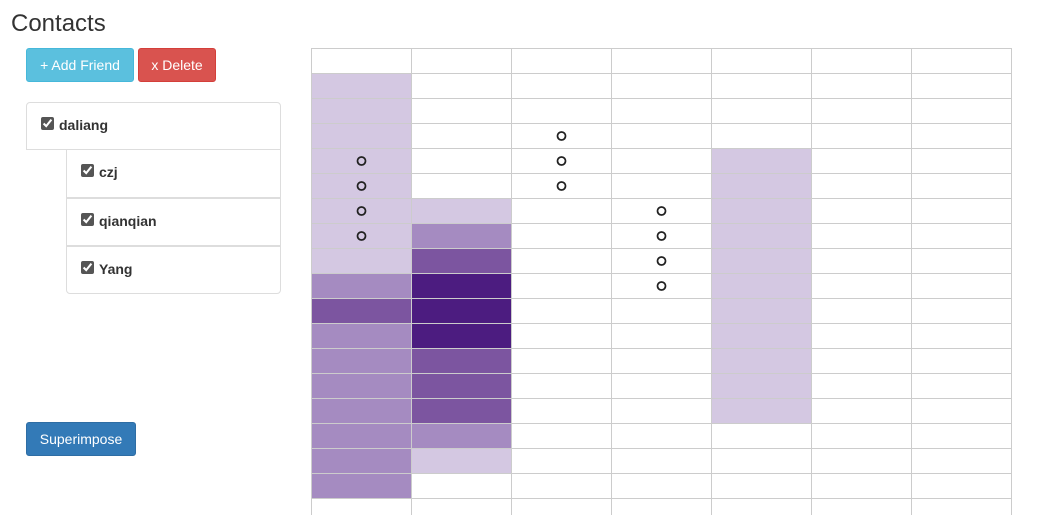  What do you see at coordinates (173, 270) in the screenshot?
I see `contact-item-child: Yang` at bounding box center [173, 270].